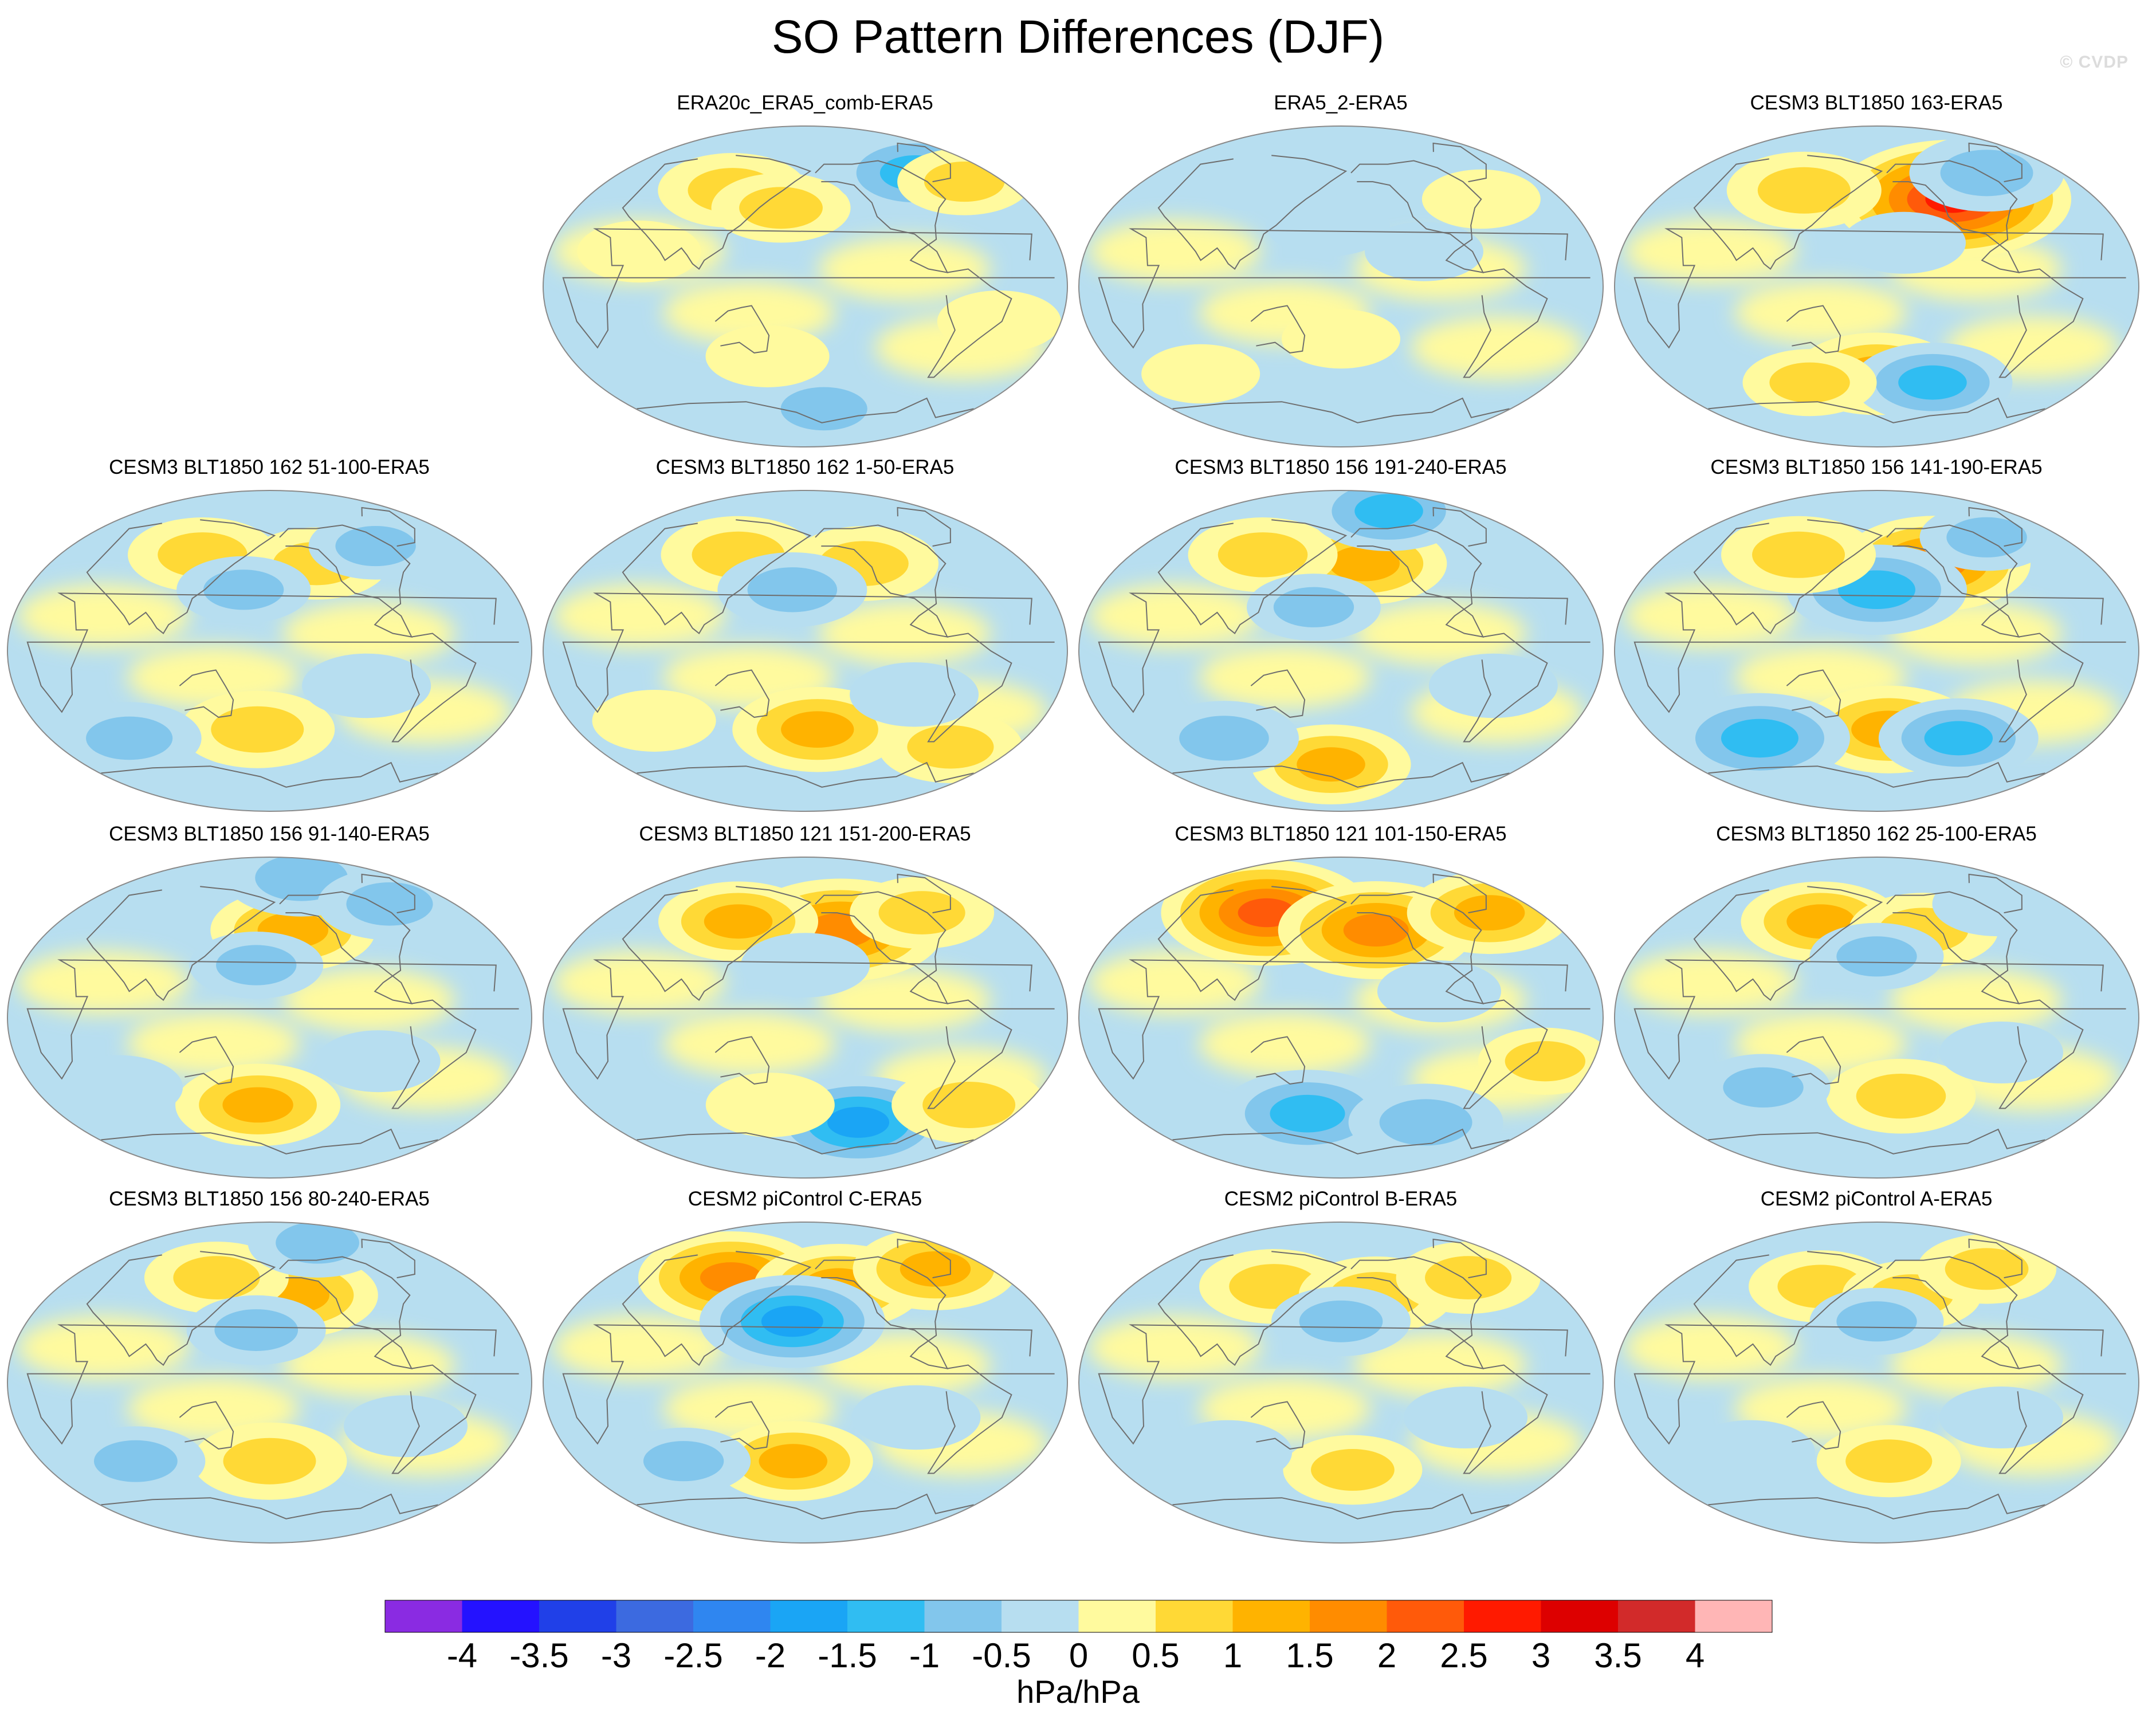  I want to click on panel-title: CESM3 BLT1850 156 80-240-ERA5, so click(269, 1199).